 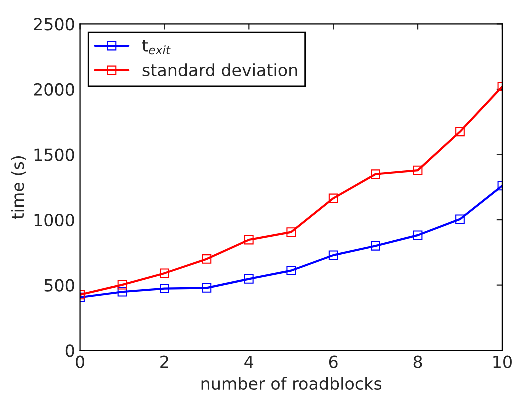 I want to click on y-axis-title: time (s), so click(x=18, y=188).